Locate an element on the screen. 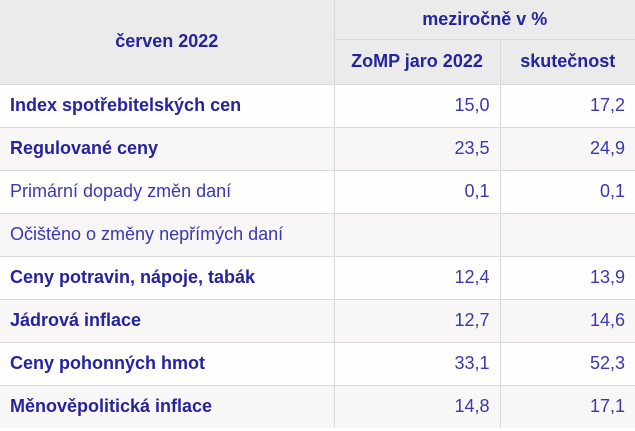 Image resolution: width=635 pixels, height=431 pixels. row-label: Regulované ceny is located at coordinates (167, 148).